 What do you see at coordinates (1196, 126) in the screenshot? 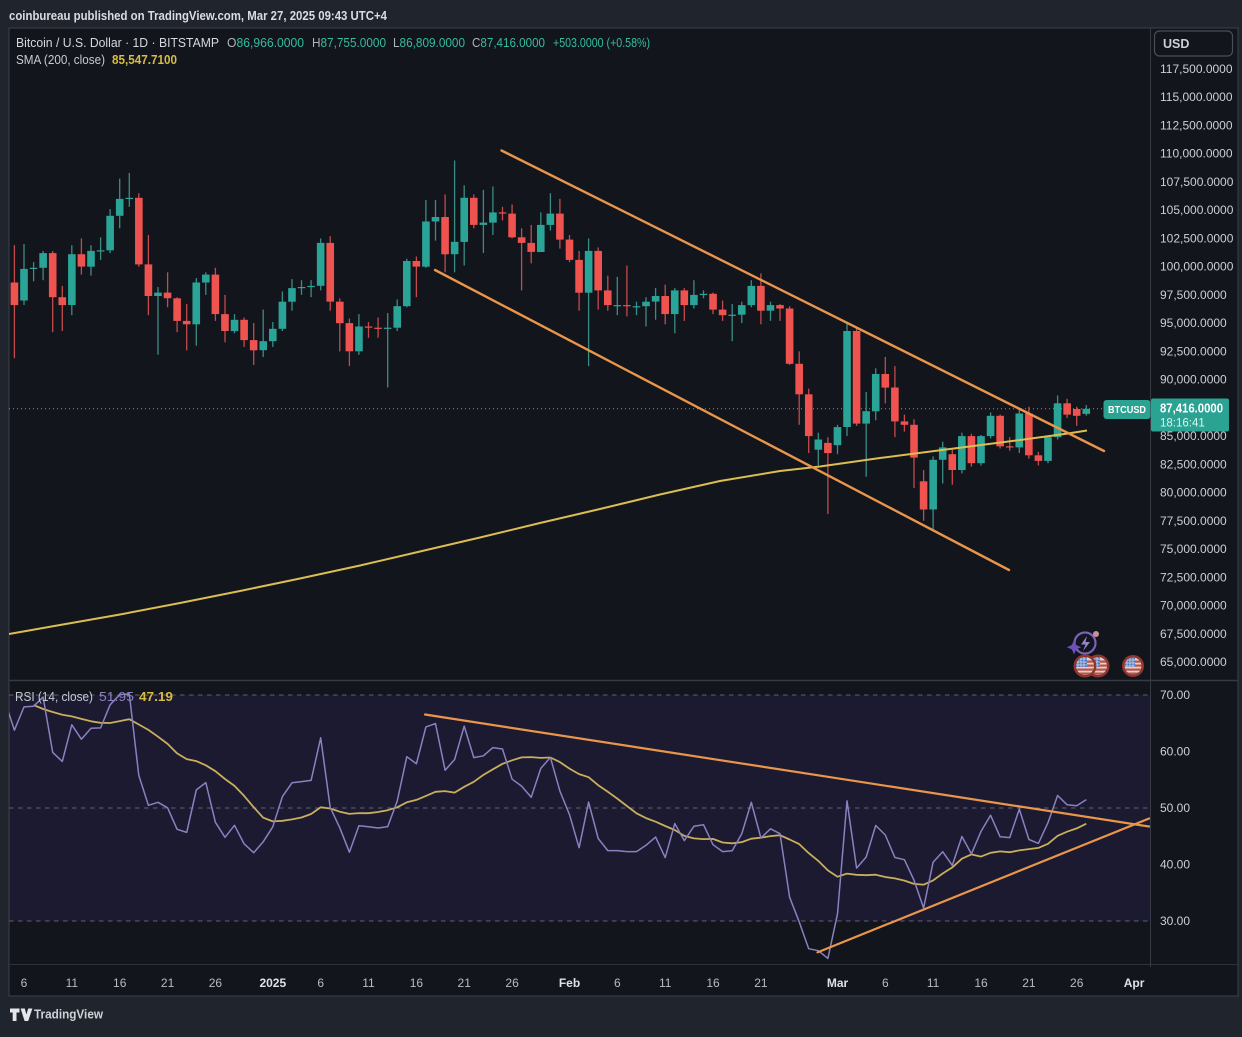
I see `svg-text: 112,500.0000` at bounding box center [1196, 126].